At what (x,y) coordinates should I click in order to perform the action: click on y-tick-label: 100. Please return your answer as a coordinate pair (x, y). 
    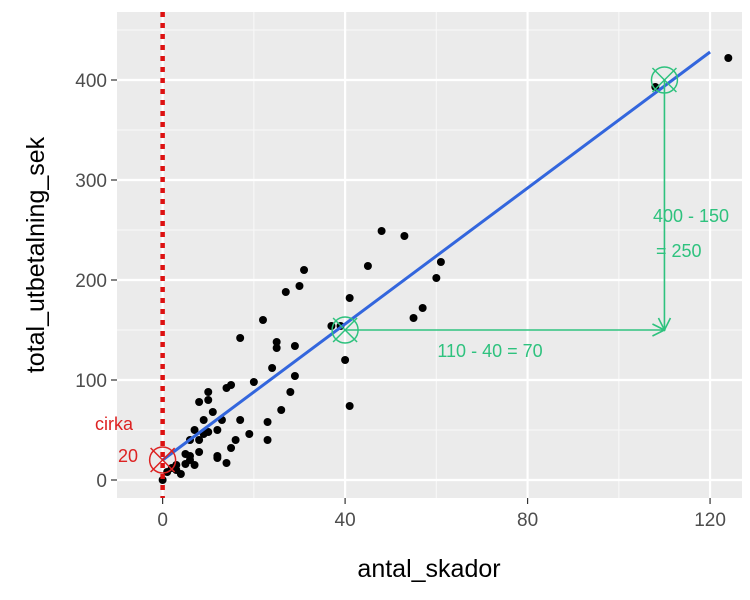
    Looking at the image, I should click on (91, 381).